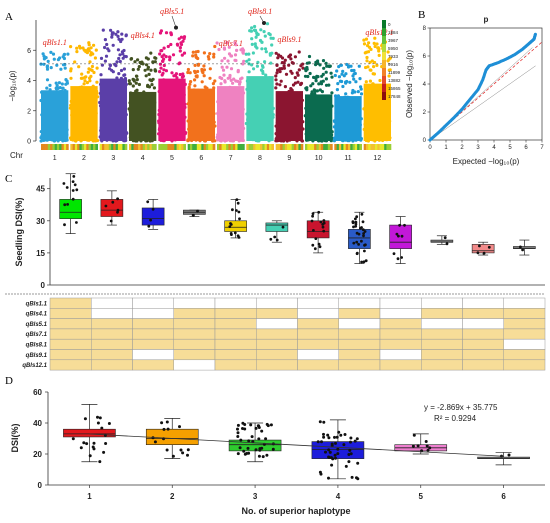 The image size is (550, 523). Describe the element at coordinates (89, 496) in the screenshot. I see `d-x-tick-label: 1` at that location.